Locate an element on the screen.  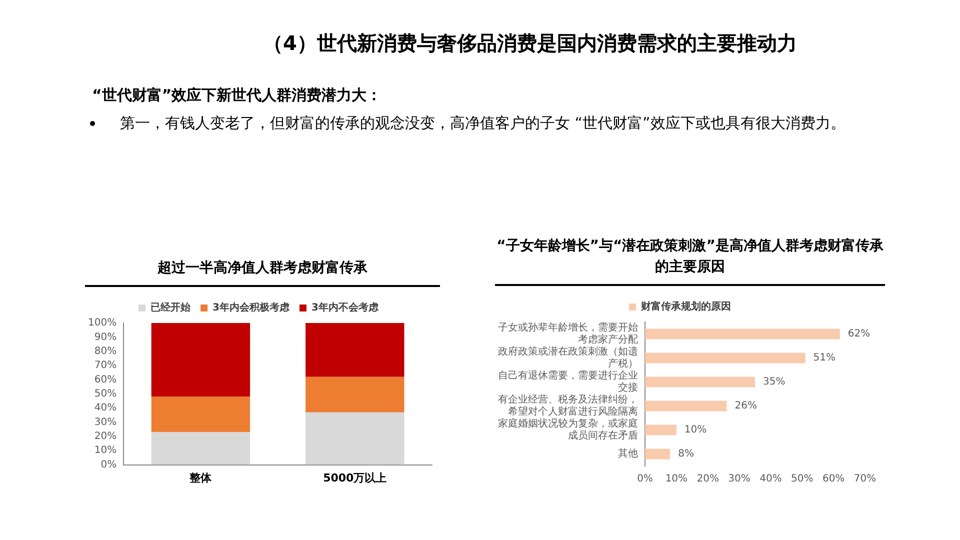
data-label: 51% is located at coordinates (824, 358).